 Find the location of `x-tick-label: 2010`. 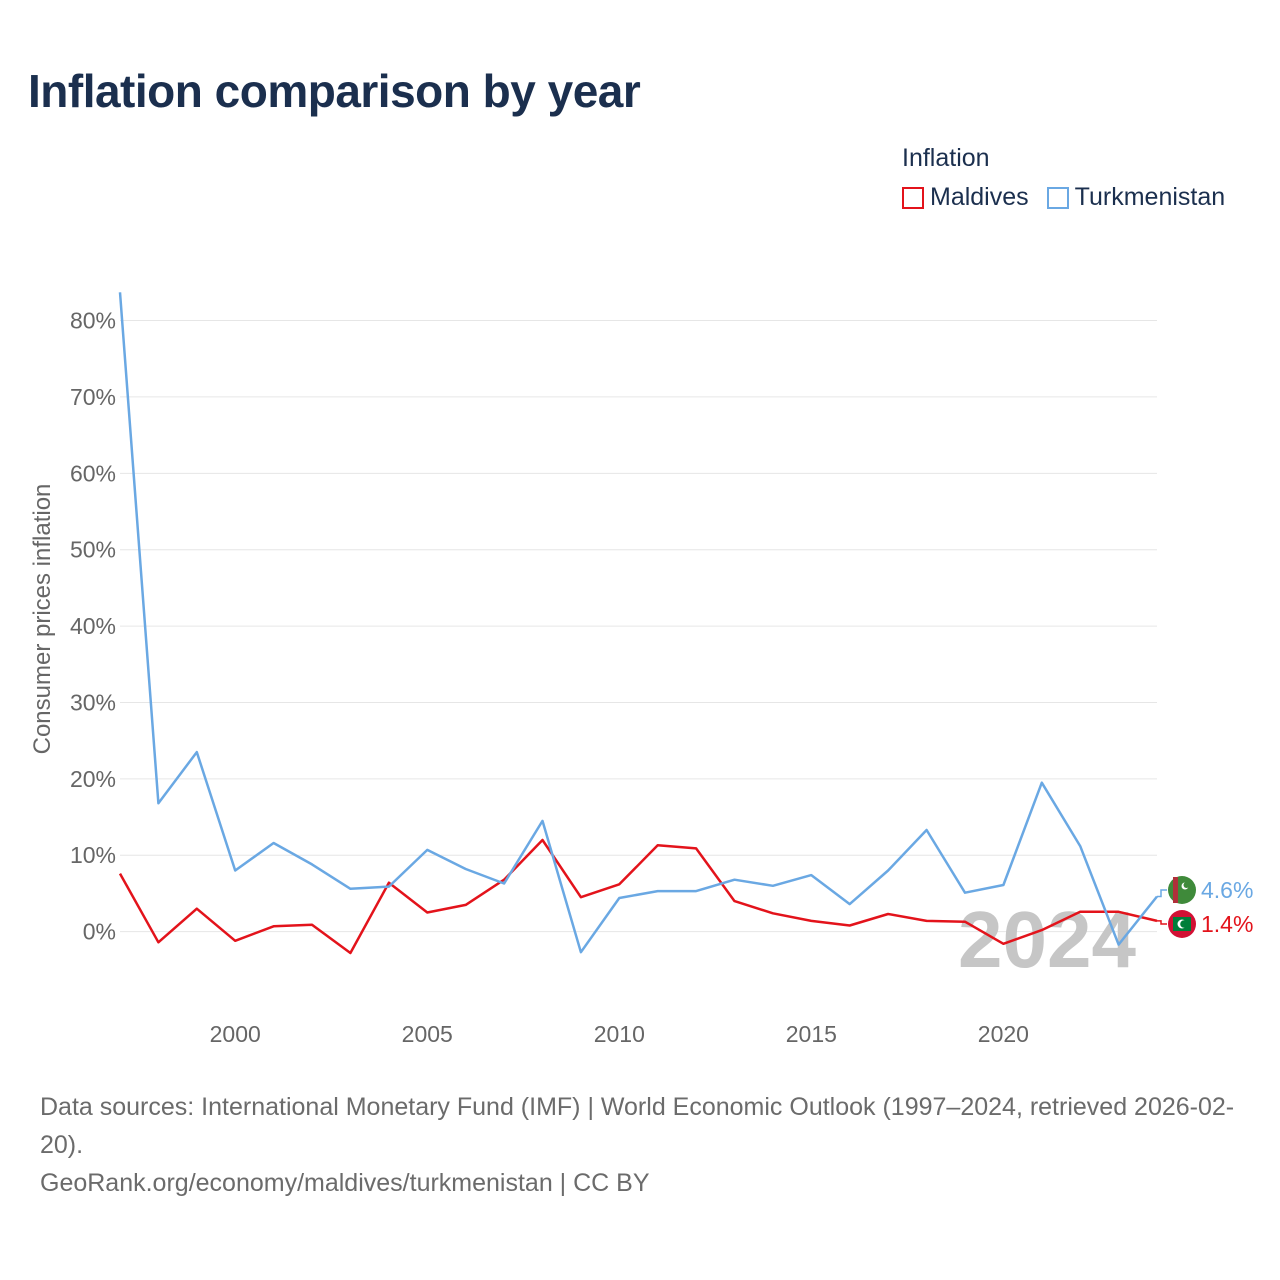

x-tick-label: 2010 is located at coordinates (619, 1034).